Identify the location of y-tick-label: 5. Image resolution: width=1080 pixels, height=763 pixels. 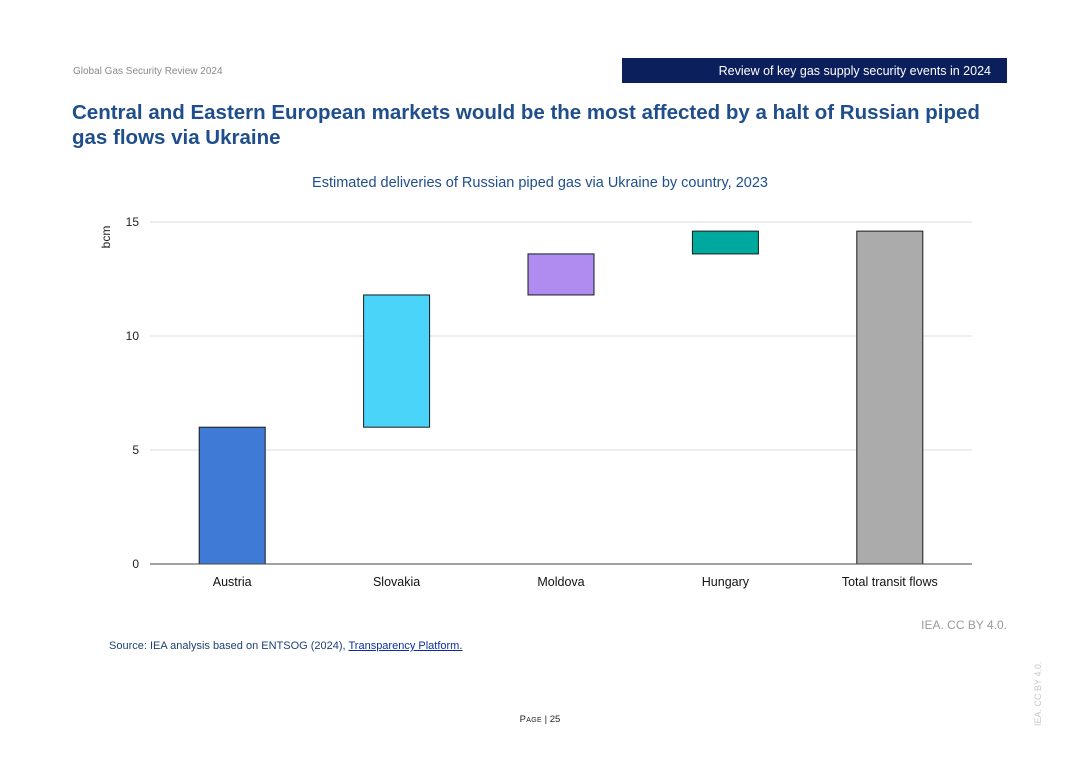
(135, 450).